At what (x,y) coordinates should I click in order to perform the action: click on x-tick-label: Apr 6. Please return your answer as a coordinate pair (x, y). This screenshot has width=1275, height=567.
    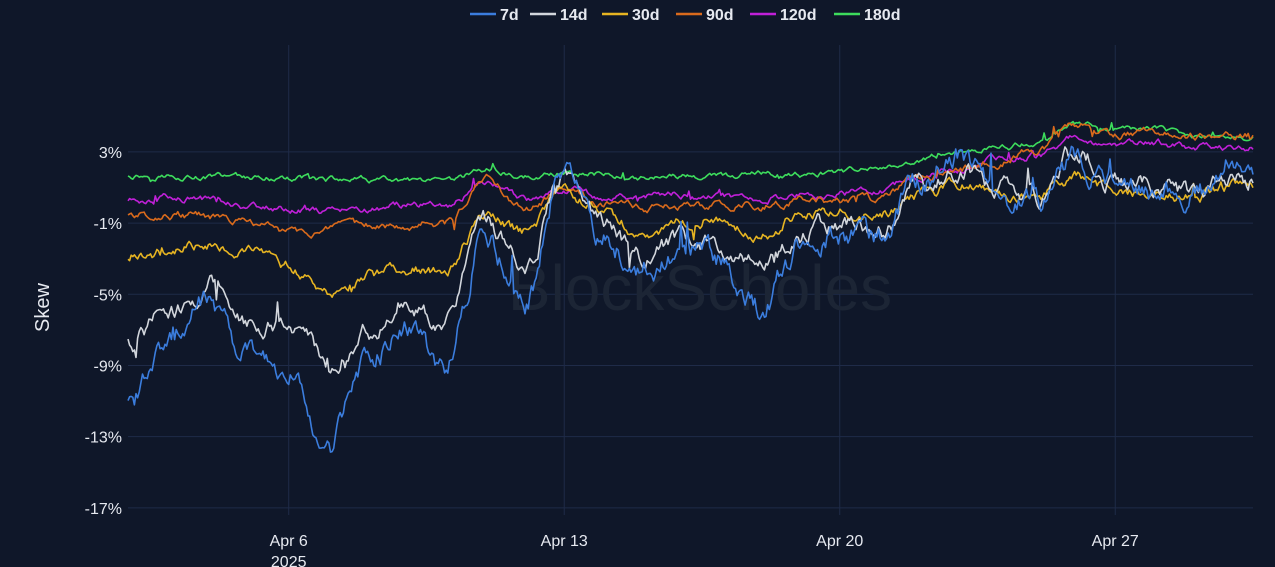
    Looking at the image, I should click on (289, 541).